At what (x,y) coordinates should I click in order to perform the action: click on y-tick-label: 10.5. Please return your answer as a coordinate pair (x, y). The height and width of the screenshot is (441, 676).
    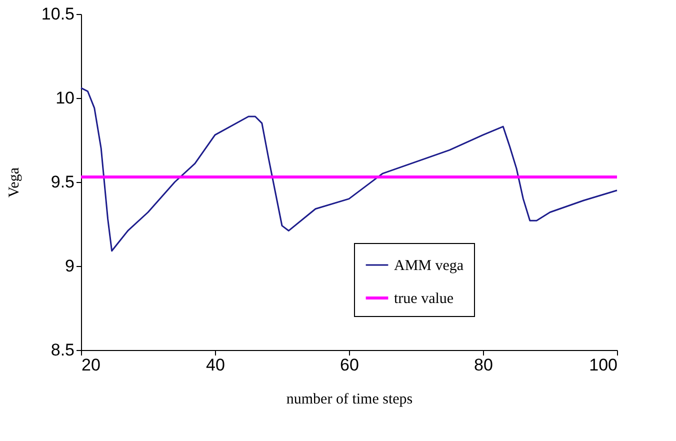
    Looking at the image, I should click on (57, 14).